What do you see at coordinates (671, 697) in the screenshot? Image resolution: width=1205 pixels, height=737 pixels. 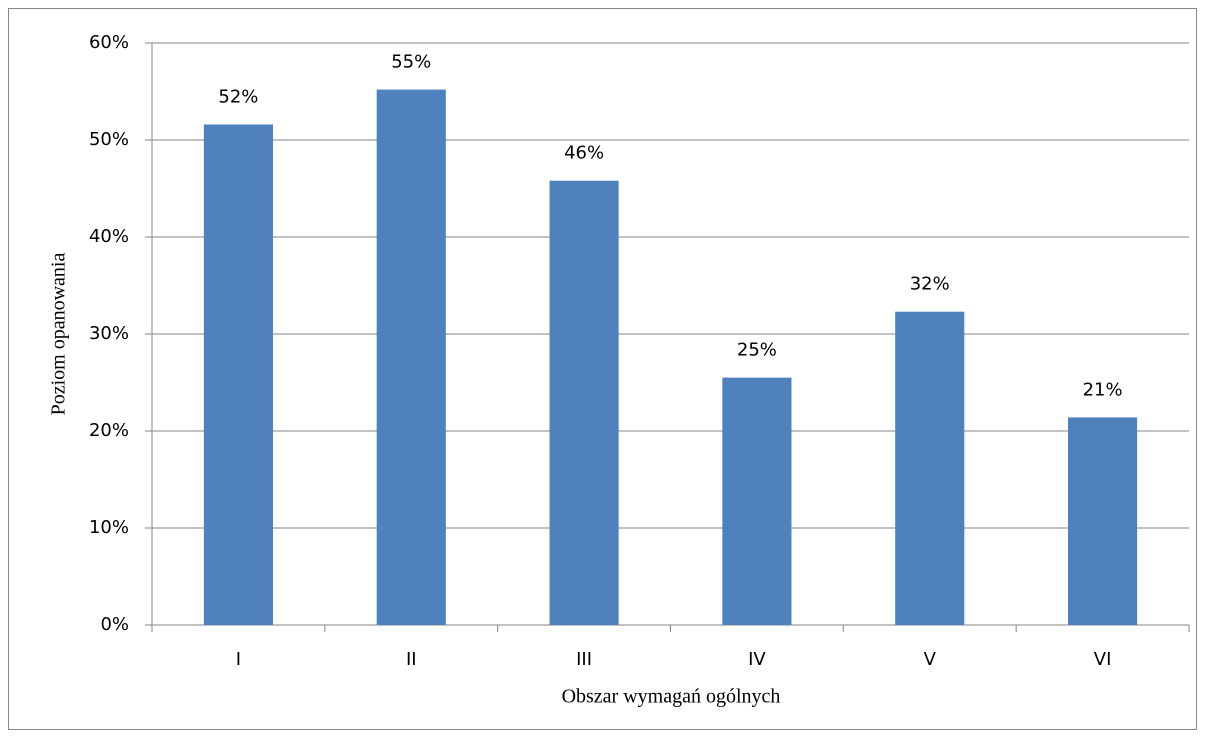 I see `x-axis-title: Obszar wymagań ogólnych` at bounding box center [671, 697].